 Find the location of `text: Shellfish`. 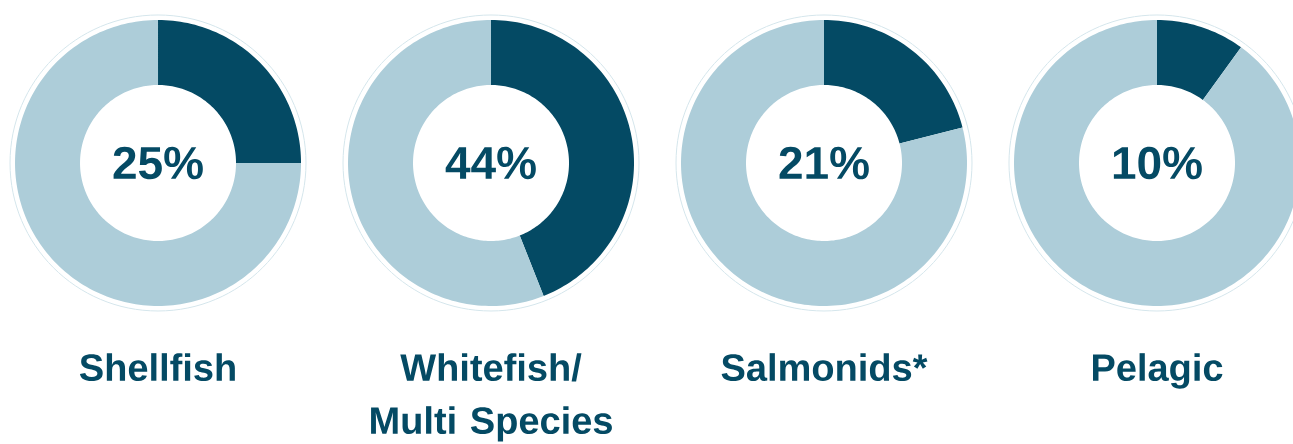

text: Shellfish is located at coordinates (157, 367).